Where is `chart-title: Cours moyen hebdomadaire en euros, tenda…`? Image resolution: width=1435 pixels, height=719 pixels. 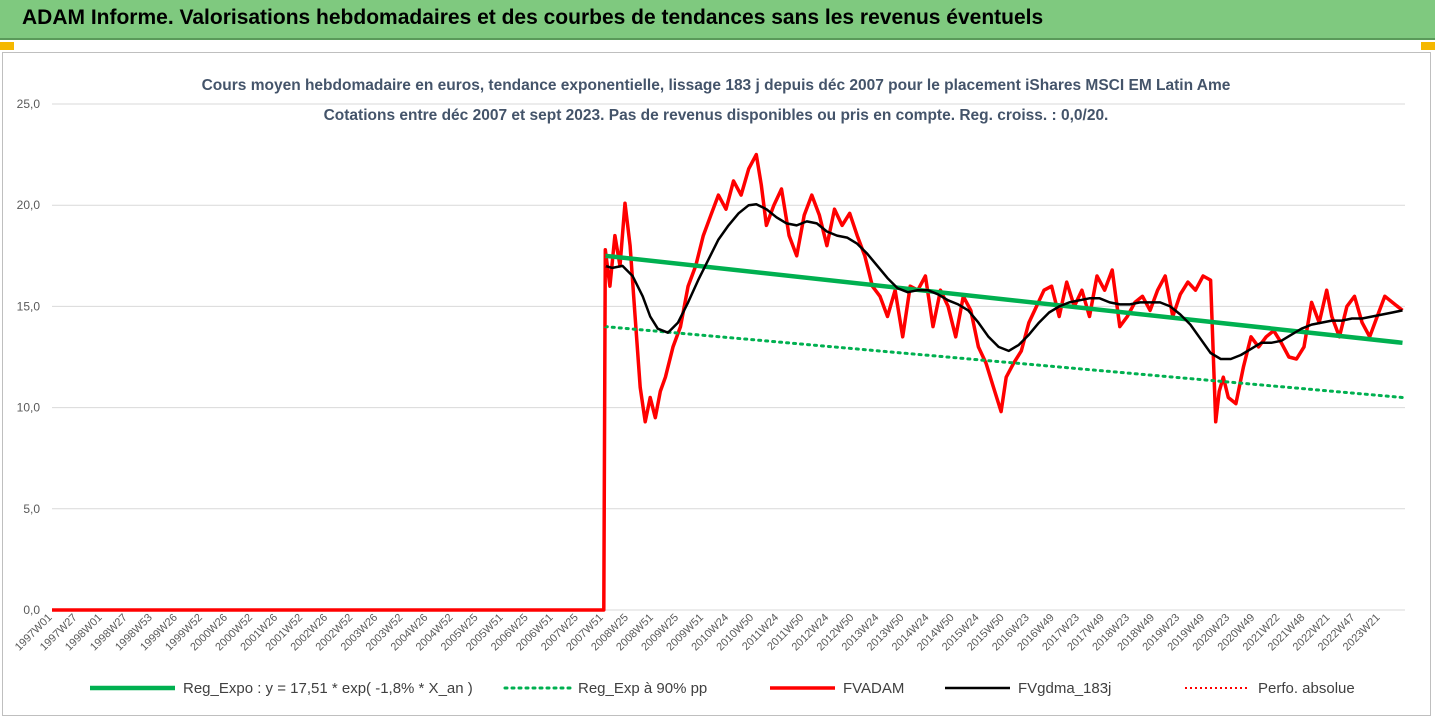
chart-title: Cours moyen hebdomadaire en euros, tenda… is located at coordinates (716, 85).